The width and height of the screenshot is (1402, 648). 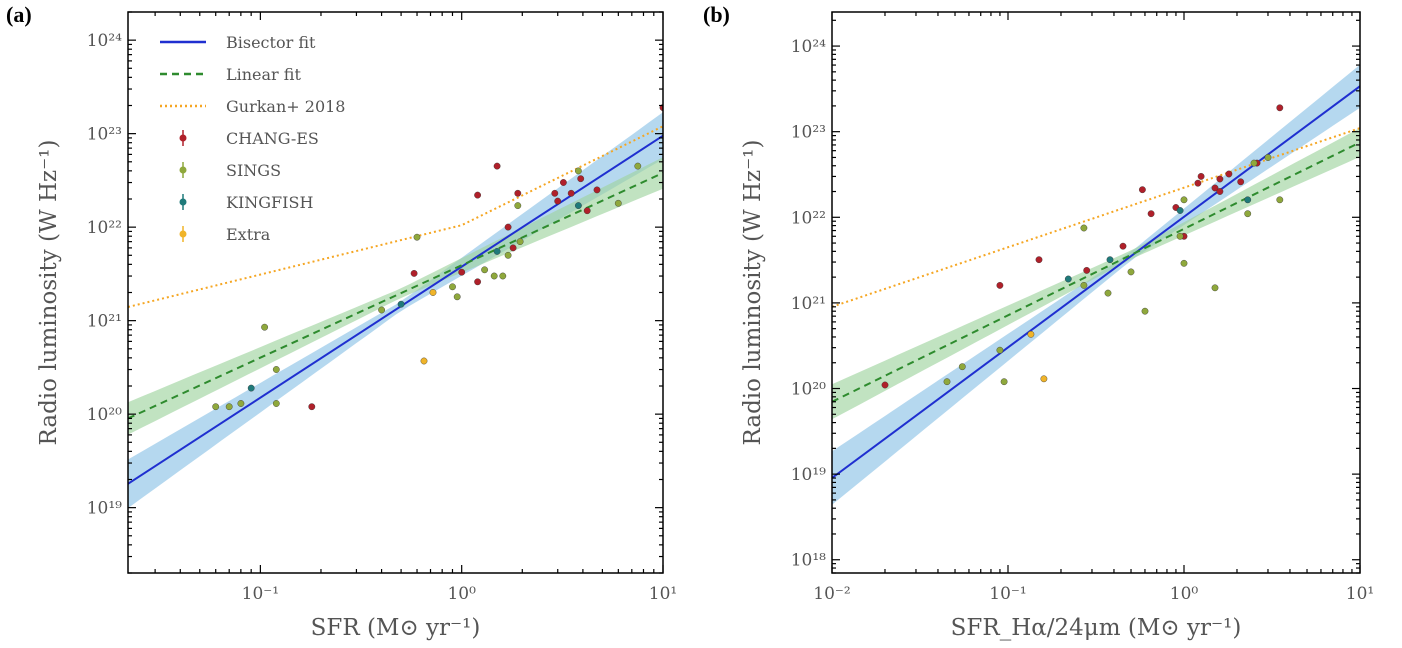 What do you see at coordinates (808, 561) in the screenshot?
I see `y-tick-label: 10¹⁸` at bounding box center [808, 561].